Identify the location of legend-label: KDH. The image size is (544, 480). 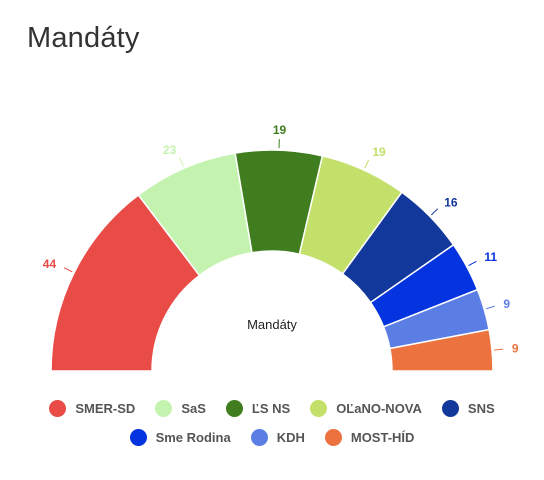
(290, 437).